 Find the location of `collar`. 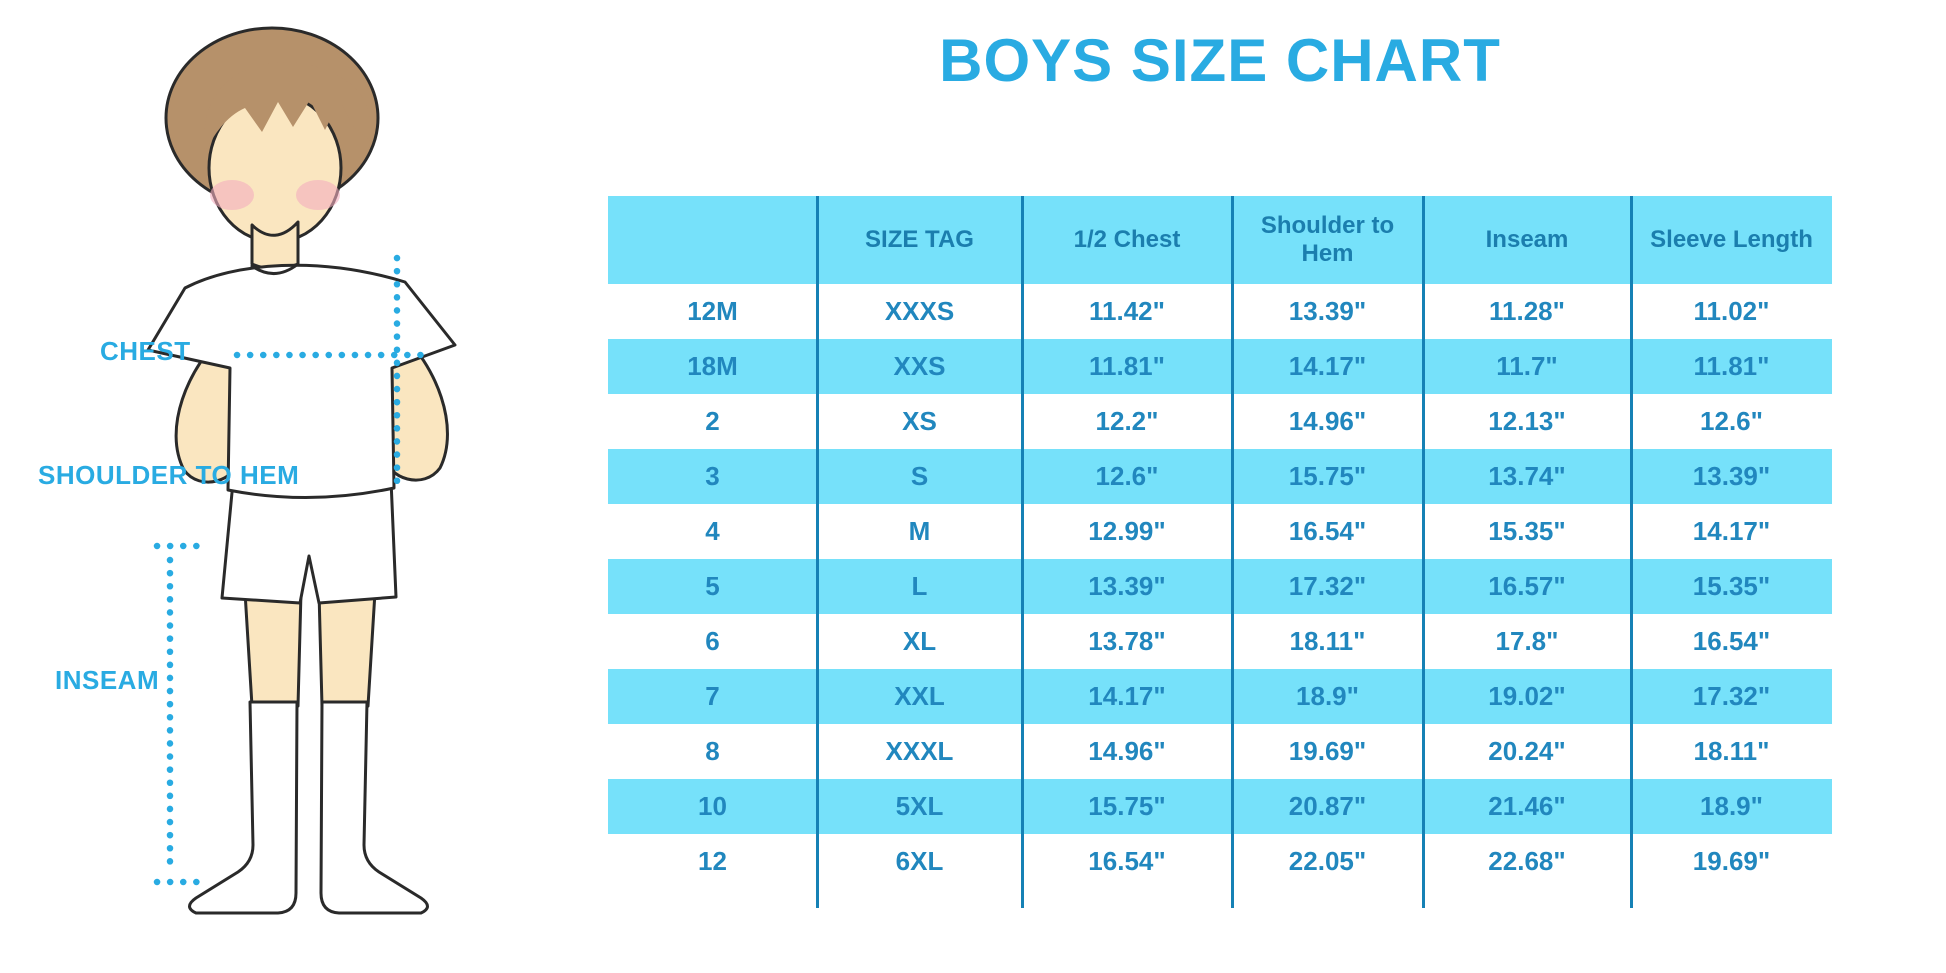

collar is located at coordinates (275, 268).